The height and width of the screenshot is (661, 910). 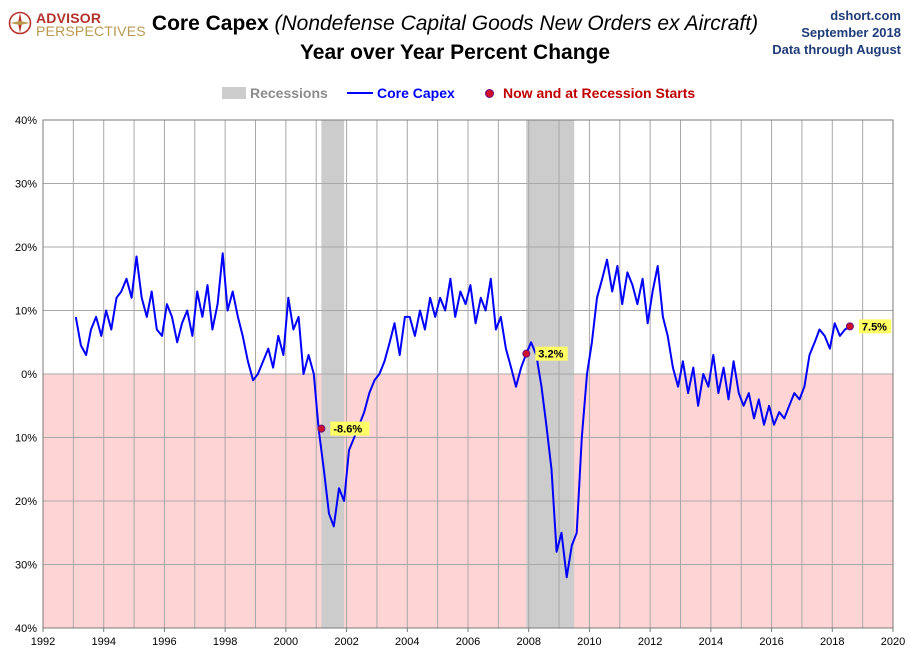 I want to click on legend-series-swatch, so click(x=360, y=93).